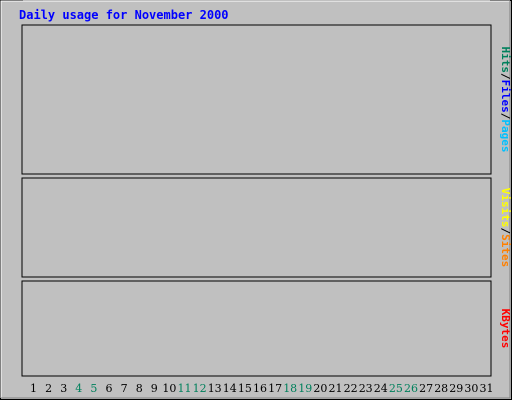  Describe the element at coordinates (336, 388) in the screenshot. I see `x-tick-label: 21` at that location.